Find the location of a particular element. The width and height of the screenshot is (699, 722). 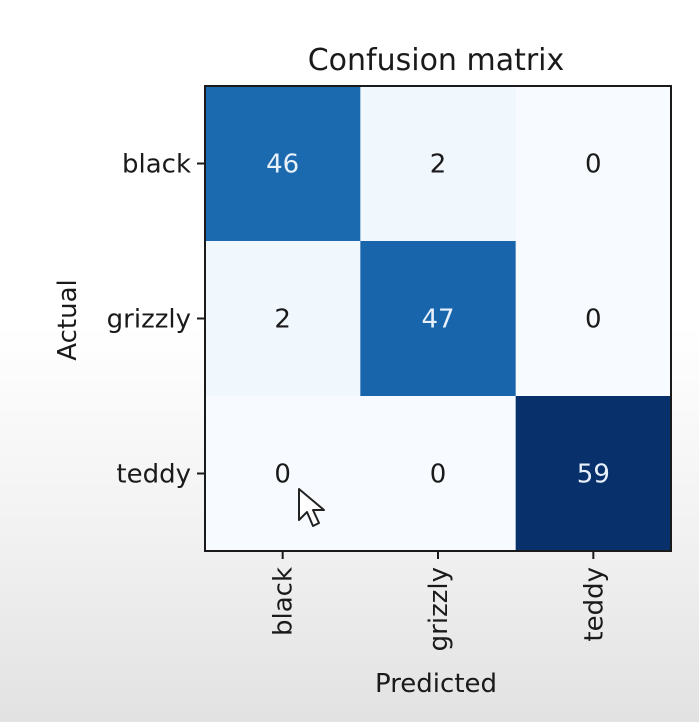

cell-value-label: 46 is located at coordinates (282, 165).